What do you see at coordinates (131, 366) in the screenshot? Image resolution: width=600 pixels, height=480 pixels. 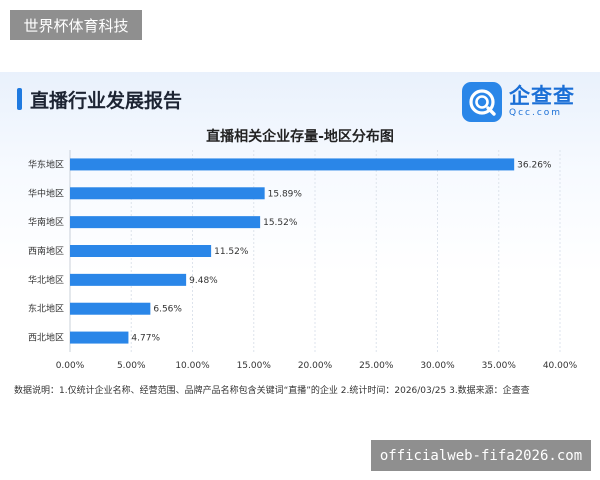 I see `x-tick-label: 5.00%` at bounding box center [131, 366].